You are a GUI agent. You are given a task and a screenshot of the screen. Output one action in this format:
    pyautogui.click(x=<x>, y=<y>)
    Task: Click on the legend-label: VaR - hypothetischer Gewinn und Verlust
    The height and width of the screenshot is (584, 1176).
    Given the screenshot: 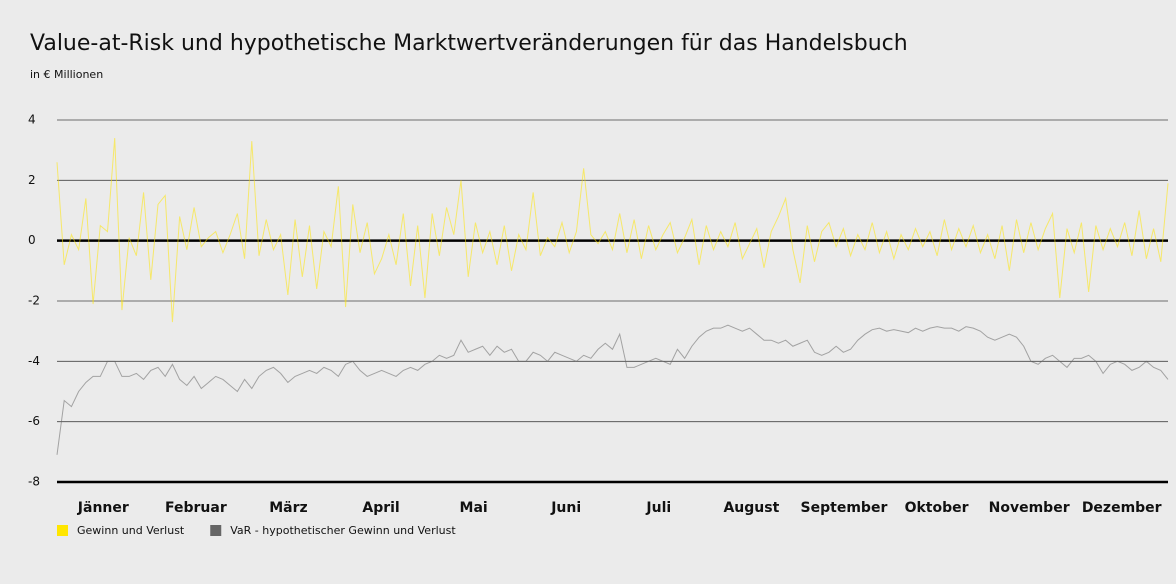 What is the action you would take?
    pyautogui.click(x=343, y=530)
    